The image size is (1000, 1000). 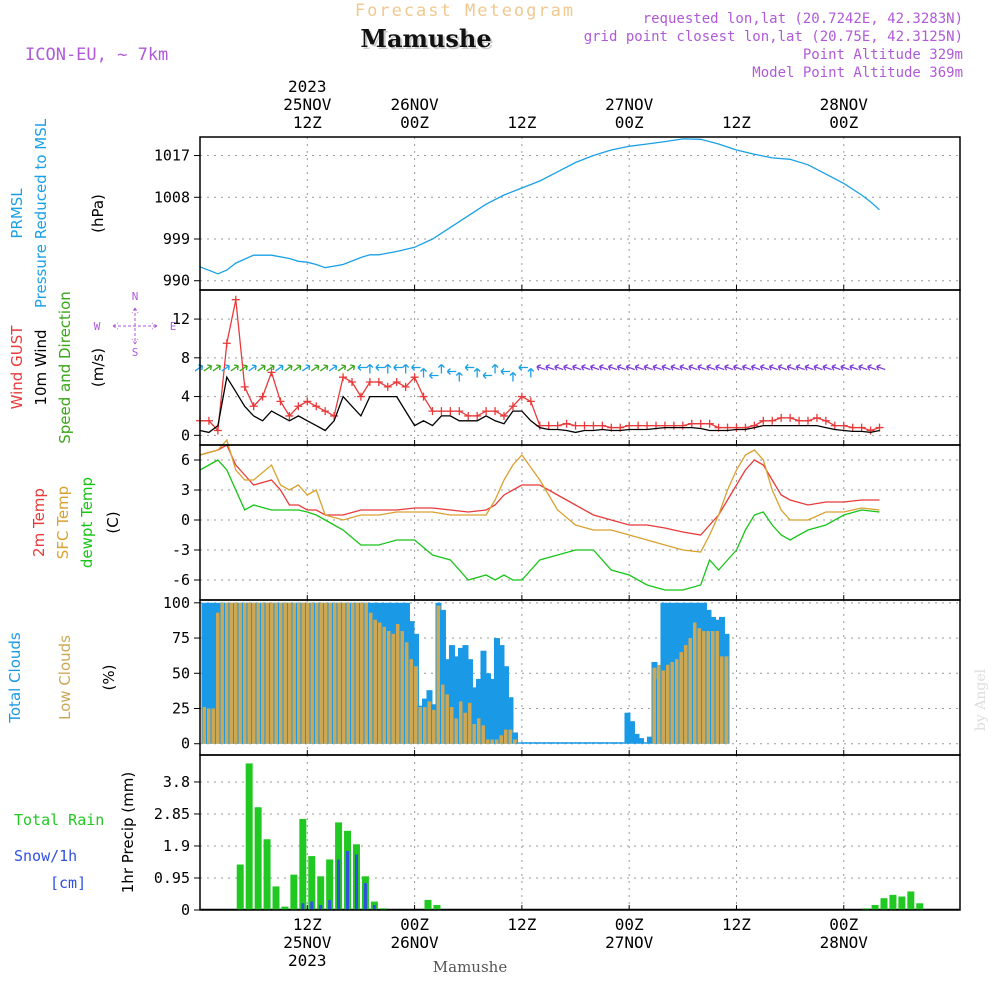 What do you see at coordinates (176, 846) in the screenshot?
I see `precip-y-tick-label: 1.9` at bounding box center [176, 846].